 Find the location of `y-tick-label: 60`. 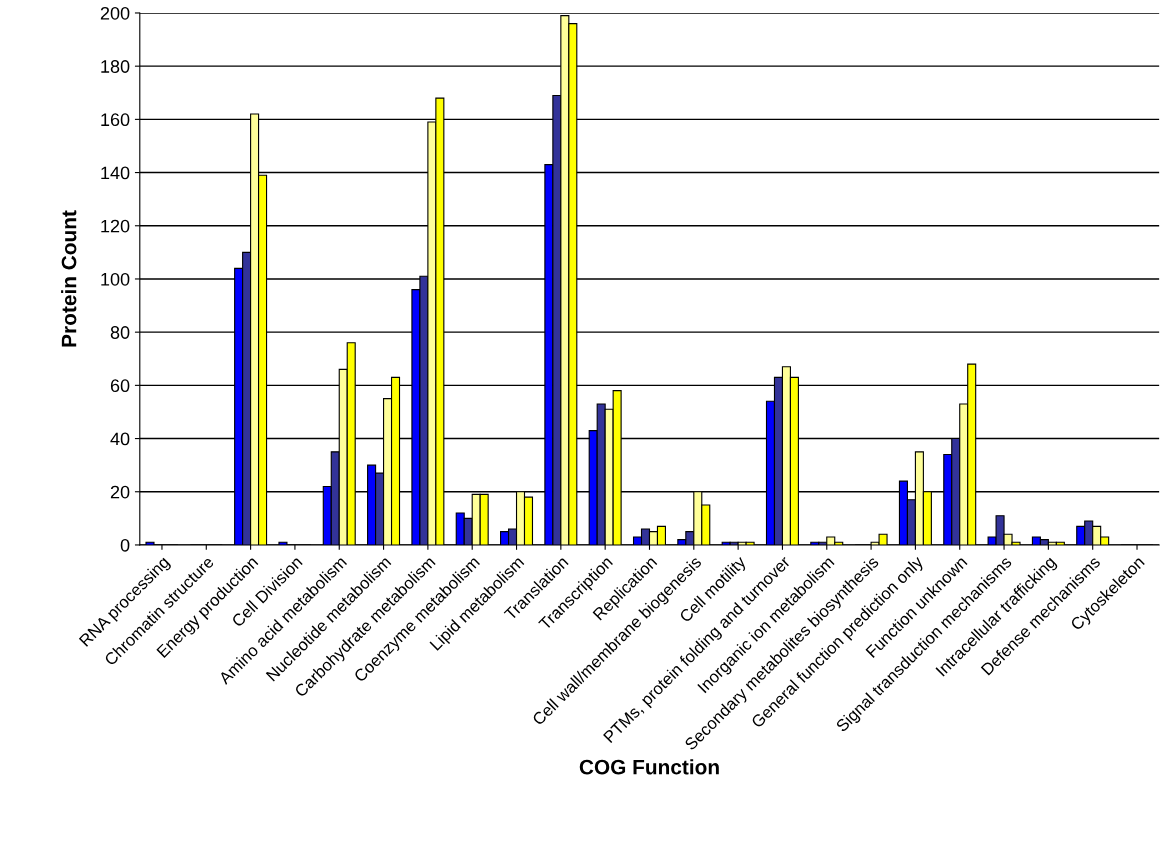

y-tick-label: 60 is located at coordinates (120, 386).